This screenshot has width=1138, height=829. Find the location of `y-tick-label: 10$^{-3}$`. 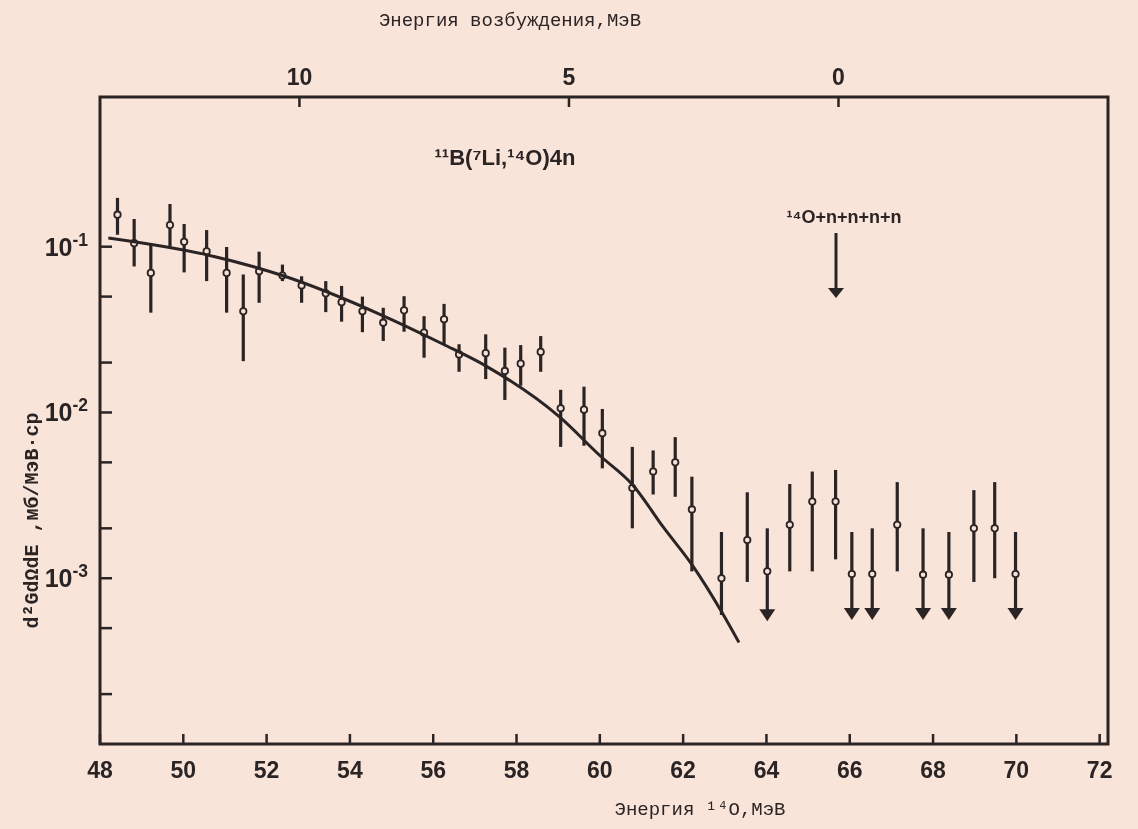

y-tick-label: 10$^{-3}$ is located at coordinates (66, 577).